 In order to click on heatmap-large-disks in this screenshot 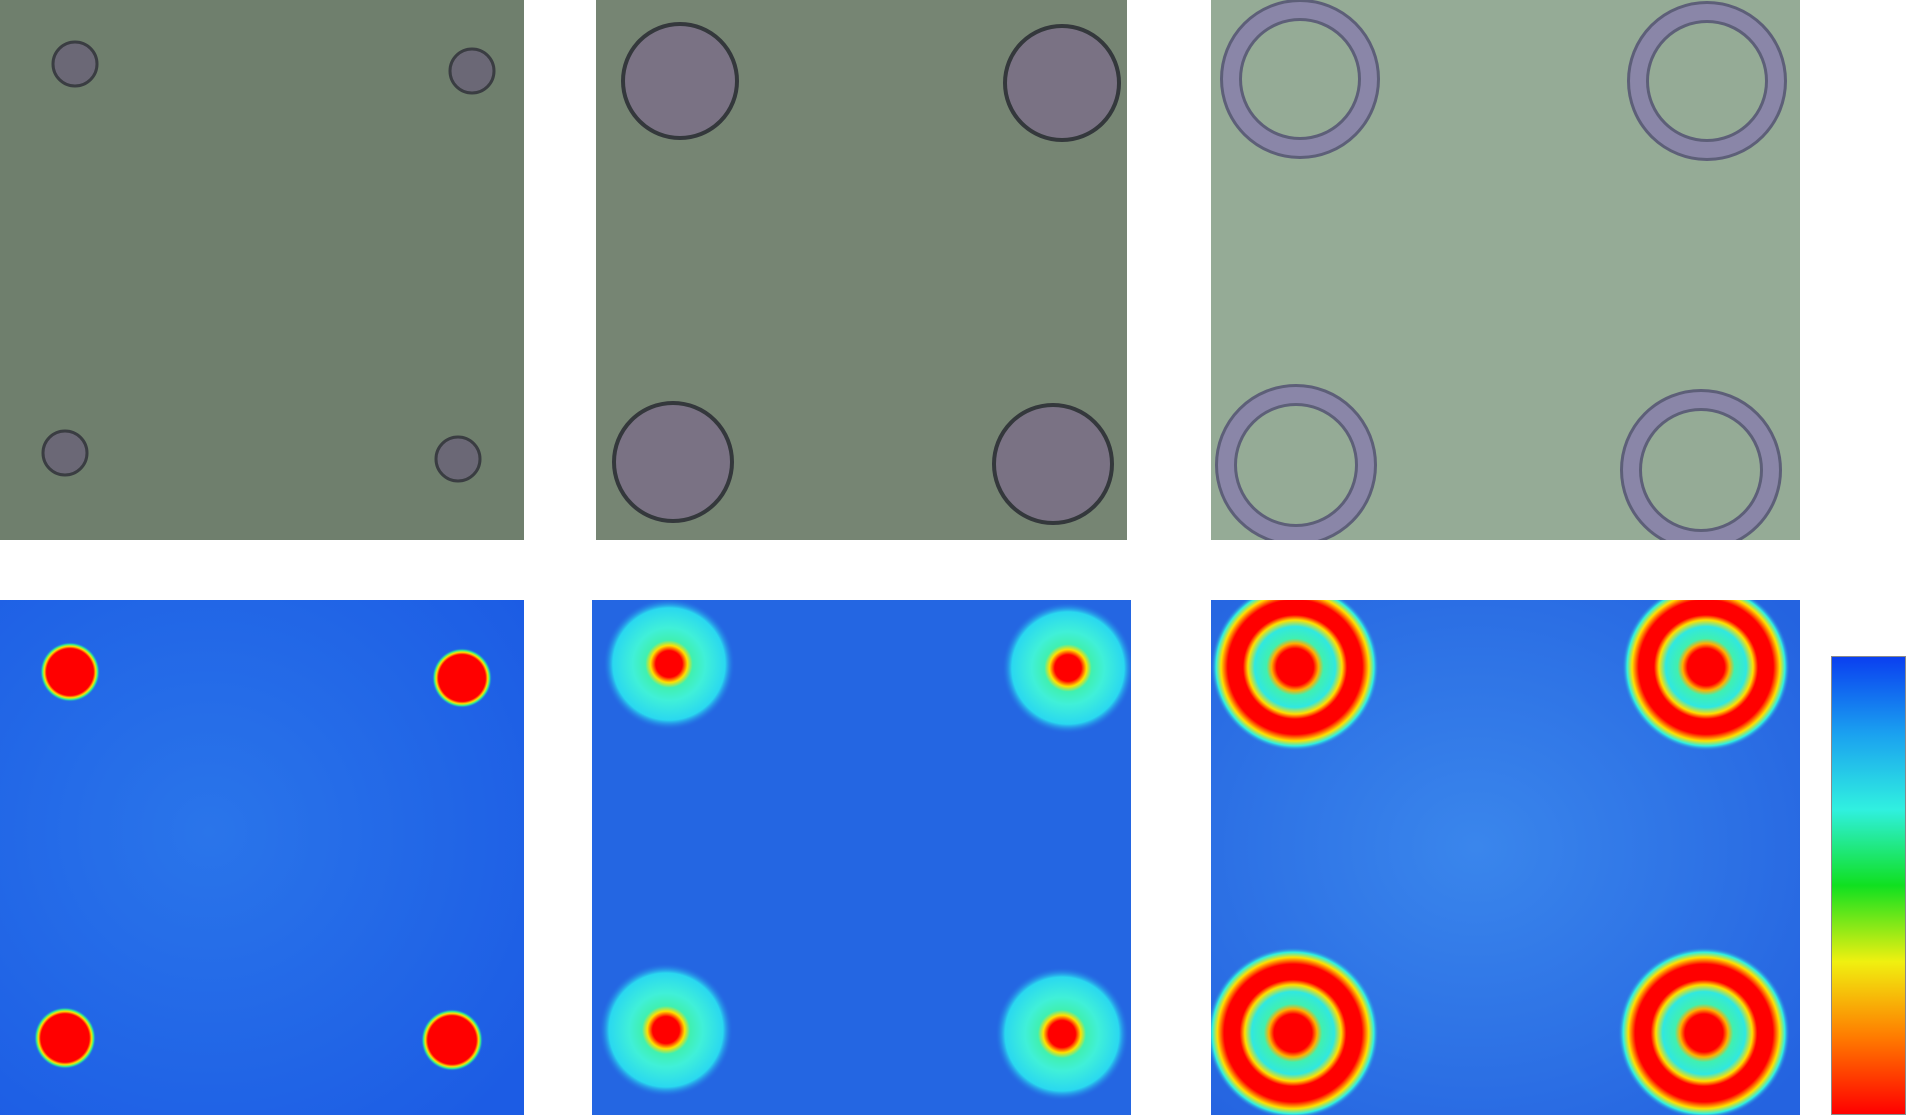, I will do `click(861, 857)`.